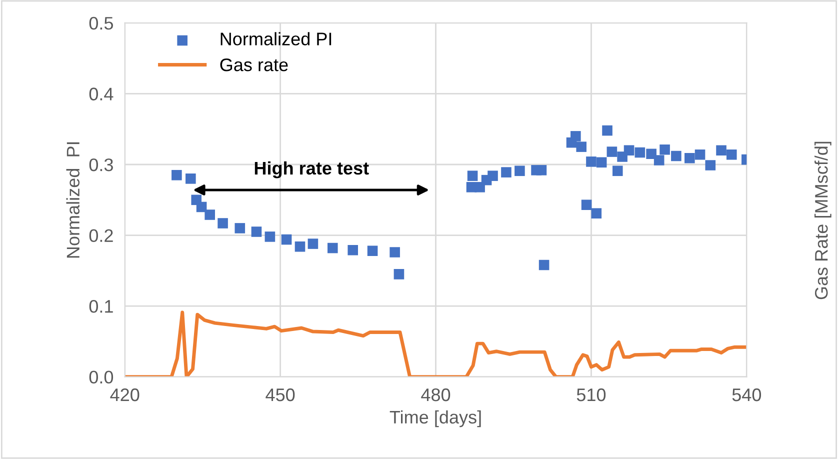  What do you see at coordinates (101, 165) in the screenshot?
I see `y-tick-label: 0.3` at bounding box center [101, 165].